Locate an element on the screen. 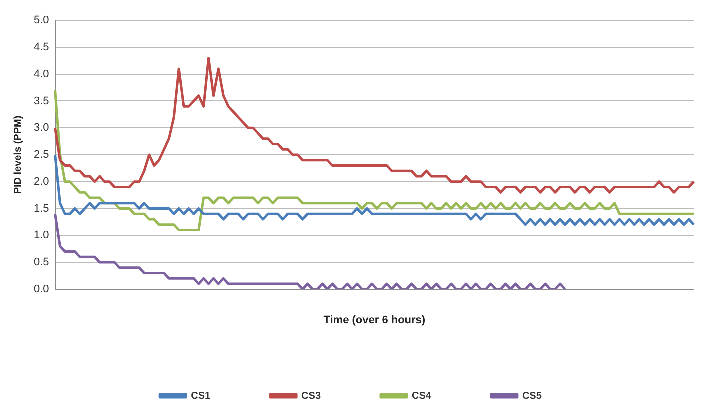  legend-label: CS3 is located at coordinates (312, 396).